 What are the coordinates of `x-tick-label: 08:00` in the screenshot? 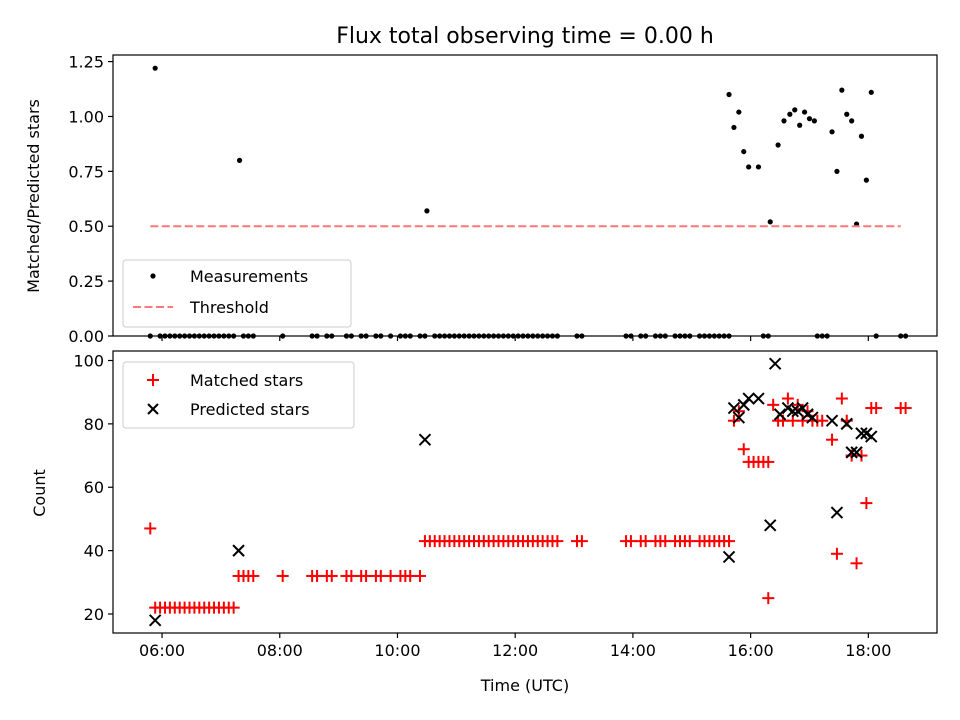 It's located at (280, 650).